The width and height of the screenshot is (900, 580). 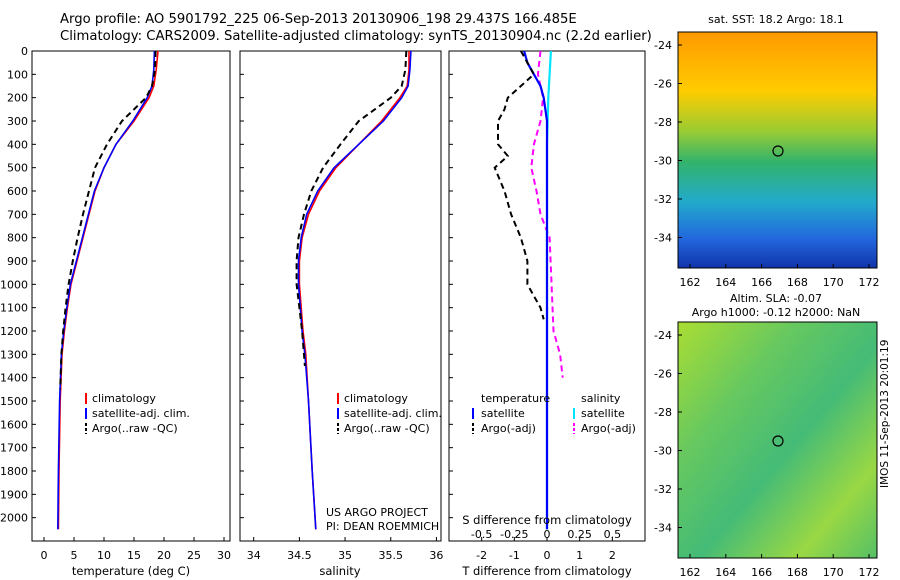 I want to click on legend-T-satellite: satellite, so click(x=503, y=413).